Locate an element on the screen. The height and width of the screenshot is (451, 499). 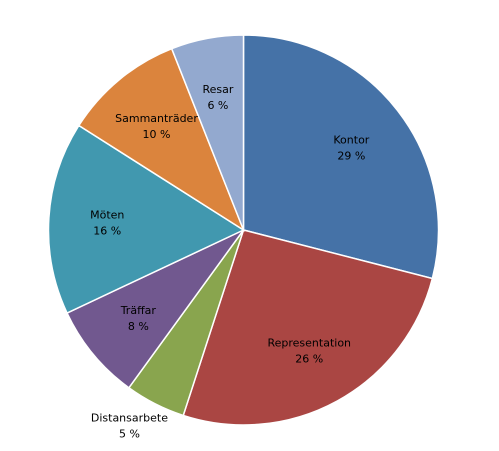
slice-value-representation: 26 % is located at coordinates (309, 359).